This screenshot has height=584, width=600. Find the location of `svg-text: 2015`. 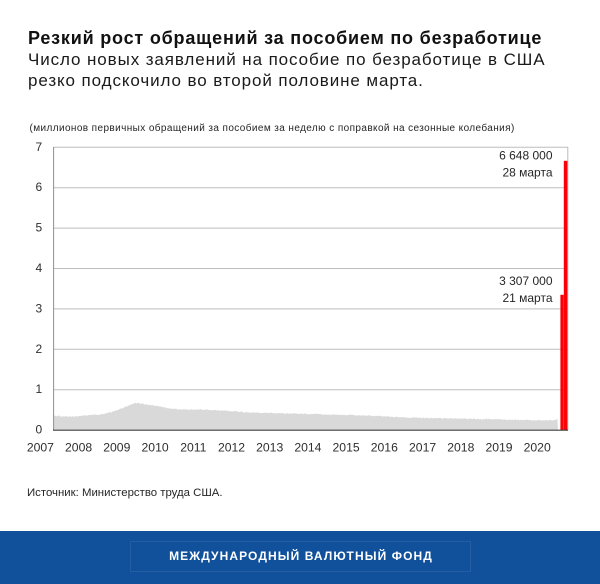

svg-text: 2015 is located at coordinates (346, 447).